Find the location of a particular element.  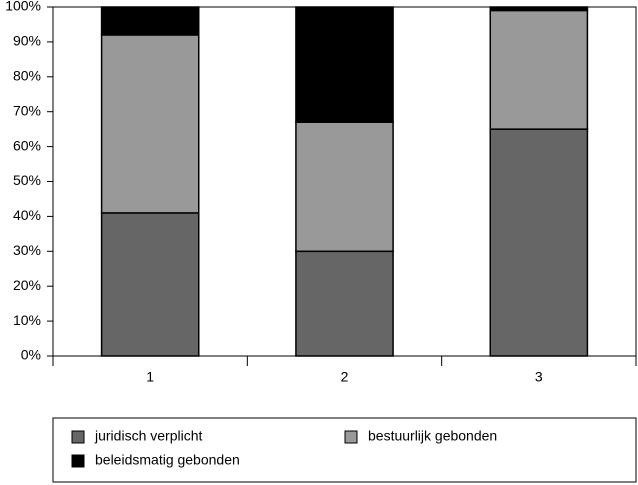

y-tick-label: 40% is located at coordinates (27, 215).